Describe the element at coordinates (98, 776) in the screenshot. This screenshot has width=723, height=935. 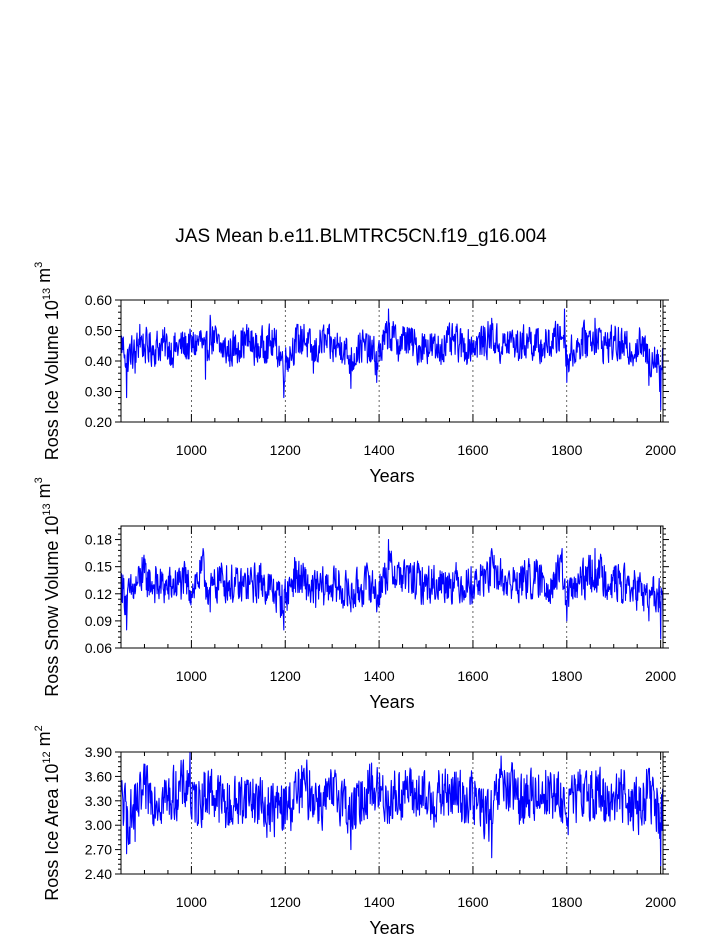
I see `y-tick-label-3.60: 3.60` at that location.